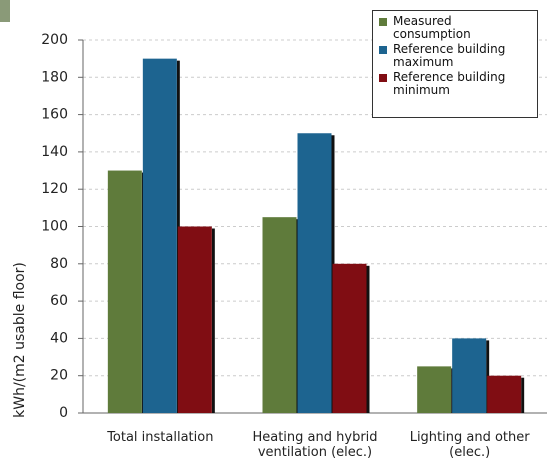  I want to click on legend-label: Measured consumption, so click(432, 27).